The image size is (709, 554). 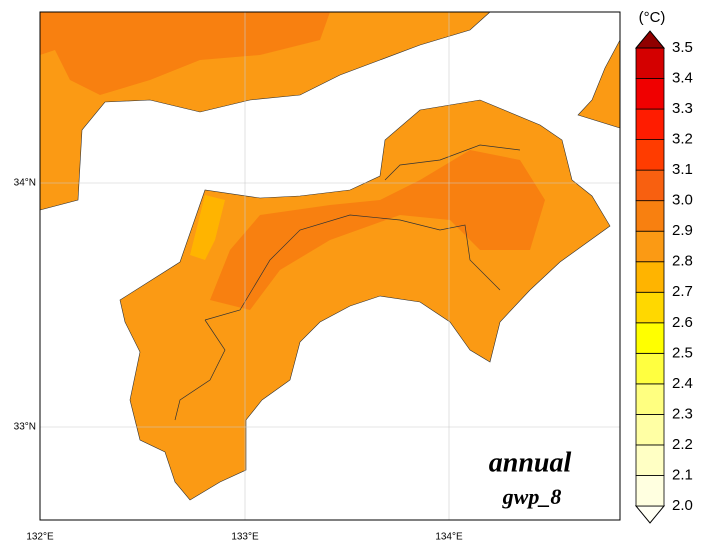 What do you see at coordinates (449, 537) in the screenshot?
I see `x-tick-label: 134°E` at bounding box center [449, 537].